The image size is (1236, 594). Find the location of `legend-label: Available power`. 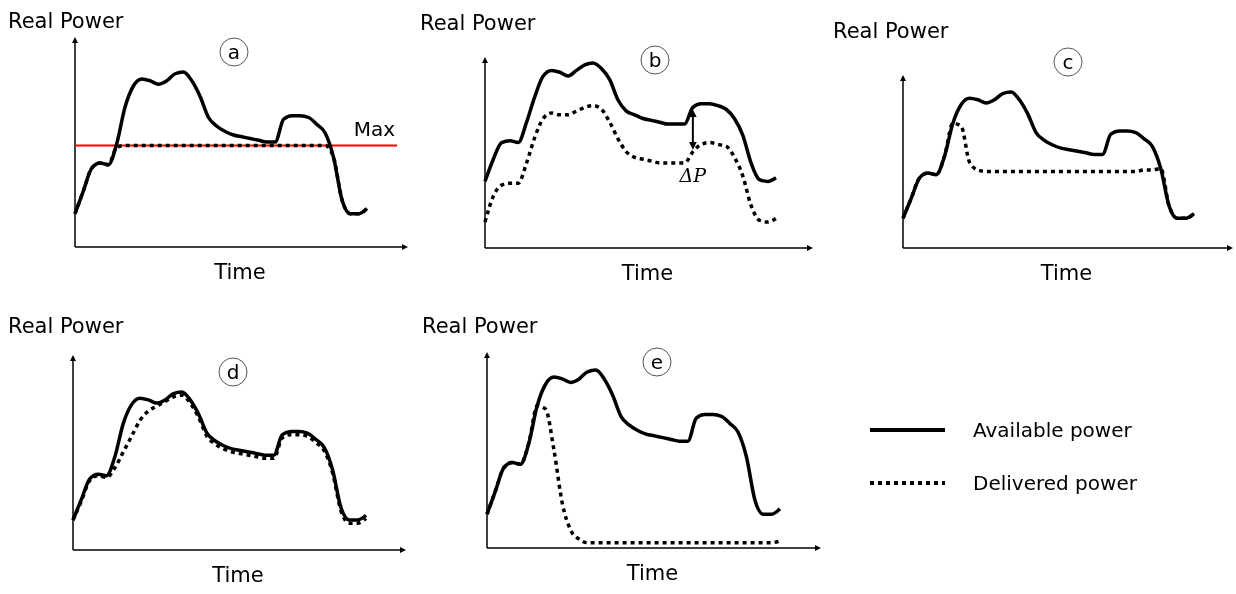

legend-label: Available power is located at coordinates (1053, 430).